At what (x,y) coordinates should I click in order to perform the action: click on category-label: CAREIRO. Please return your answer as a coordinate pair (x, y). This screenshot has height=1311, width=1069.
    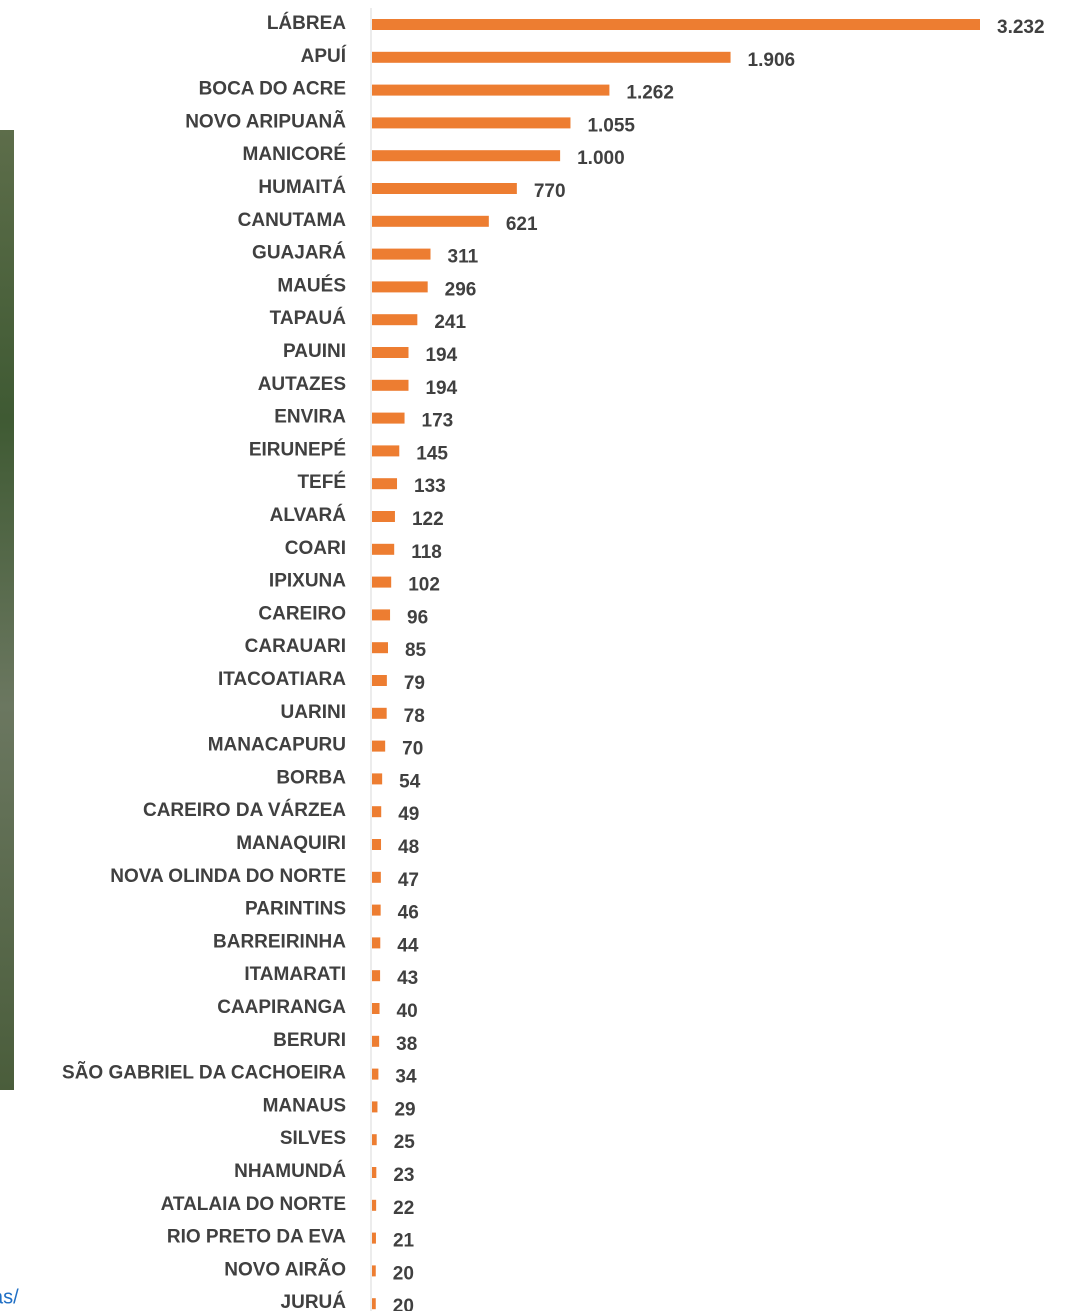
    Looking at the image, I should click on (302, 613).